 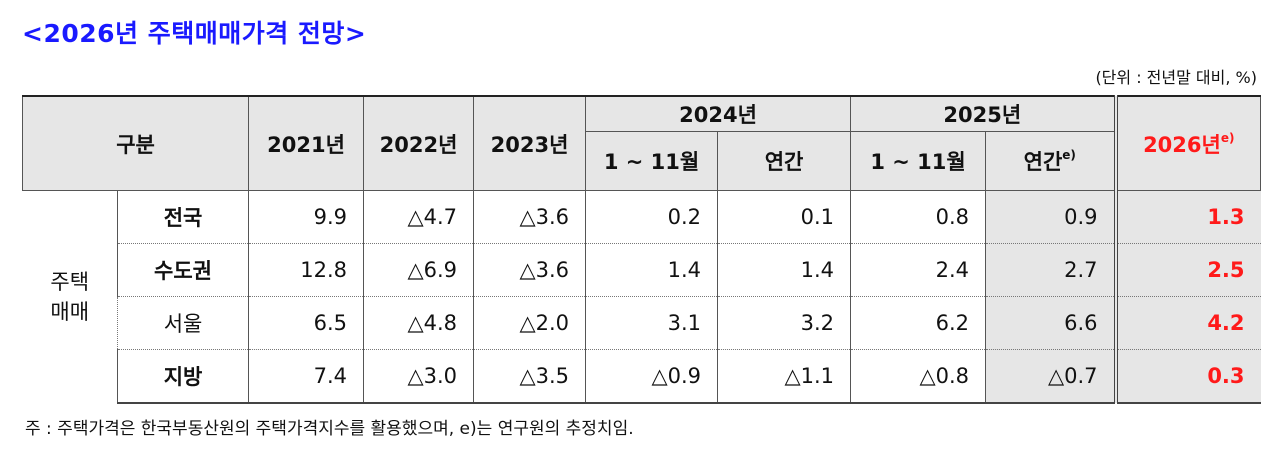 What do you see at coordinates (1187, 217) in the screenshot?
I see `forecast-cell: 1.3` at bounding box center [1187, 217].